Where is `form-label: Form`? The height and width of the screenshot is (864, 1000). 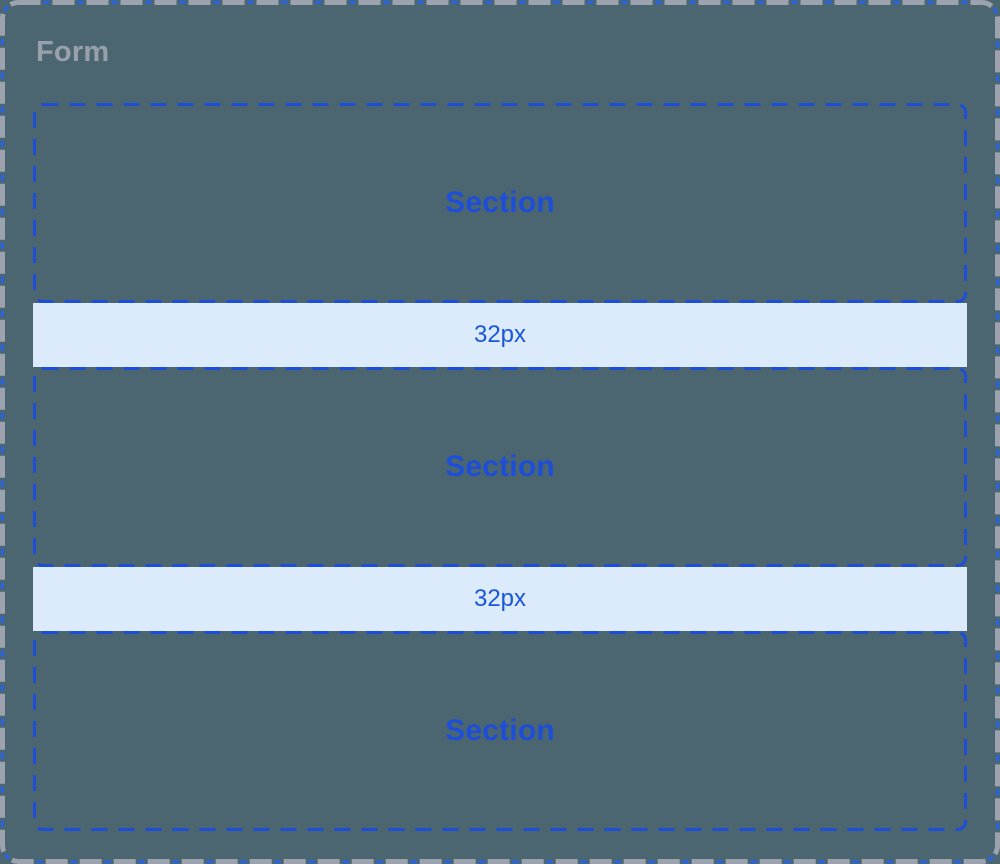 form-label: Form is located at coordinates (73, 52).